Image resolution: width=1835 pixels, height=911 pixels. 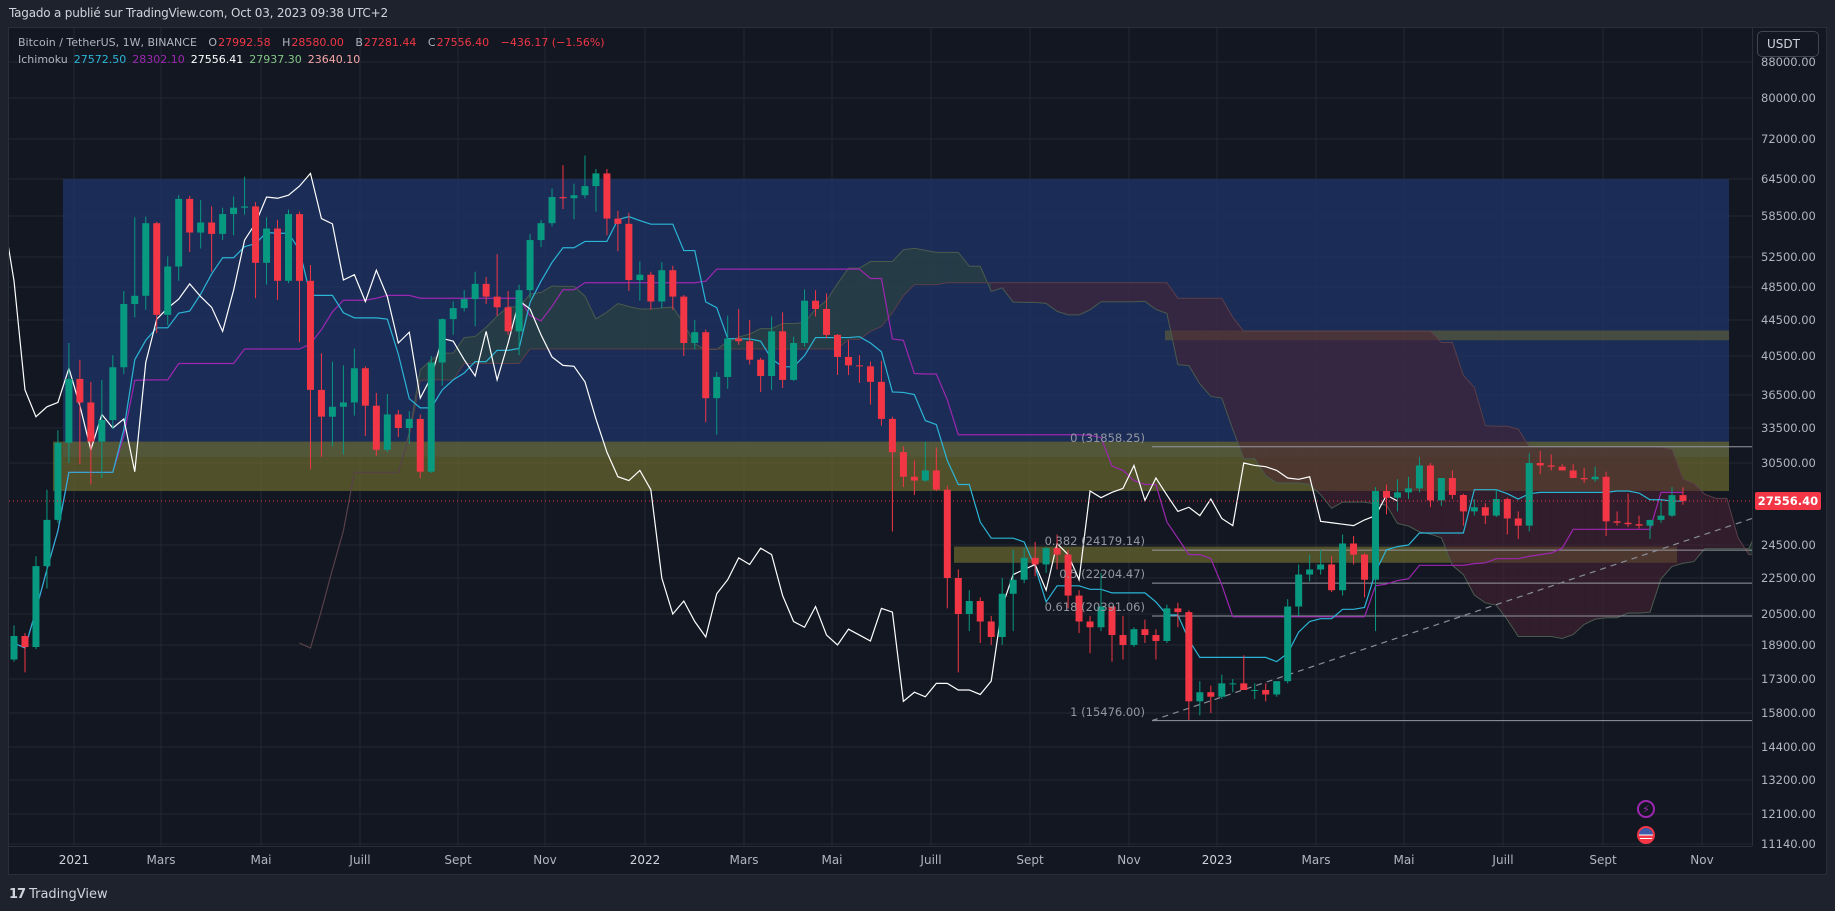 What do you see at coordinates (1646, 809) in the screenshot?
I see `lightning-event-icon: ⚡` at bounding box center [1646, 809].